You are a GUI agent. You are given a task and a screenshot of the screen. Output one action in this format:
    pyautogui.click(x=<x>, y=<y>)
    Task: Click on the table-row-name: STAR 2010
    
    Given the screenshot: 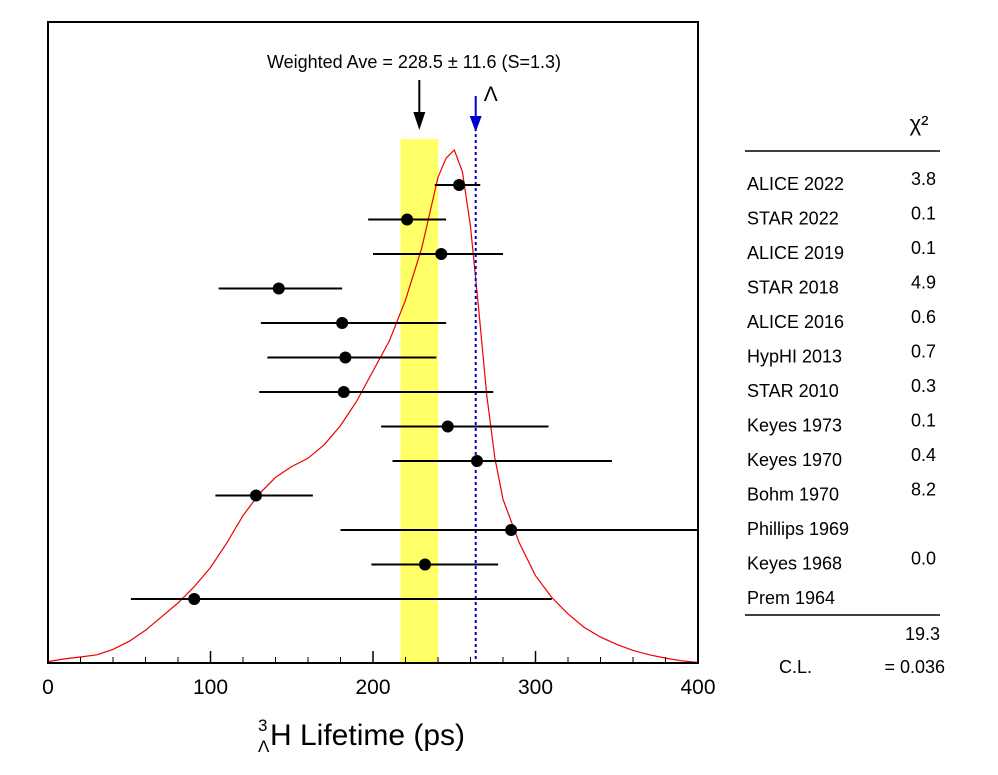 What is the action you would take?
    pyautogui.click(x=793, y=391)
    